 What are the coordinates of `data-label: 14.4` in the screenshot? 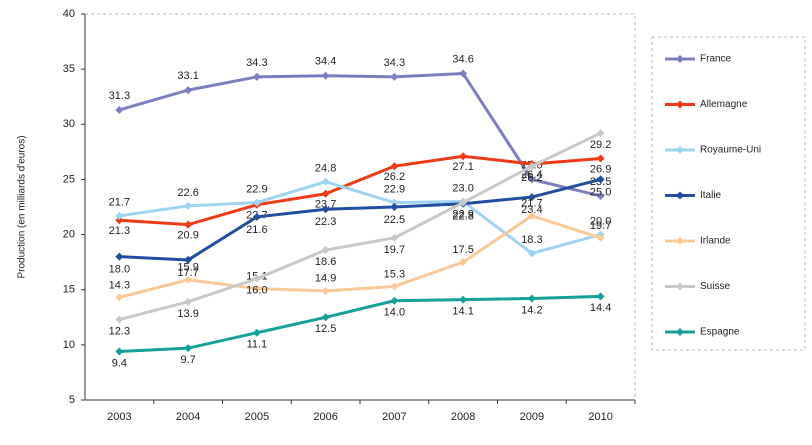 It's located at (600, 308).